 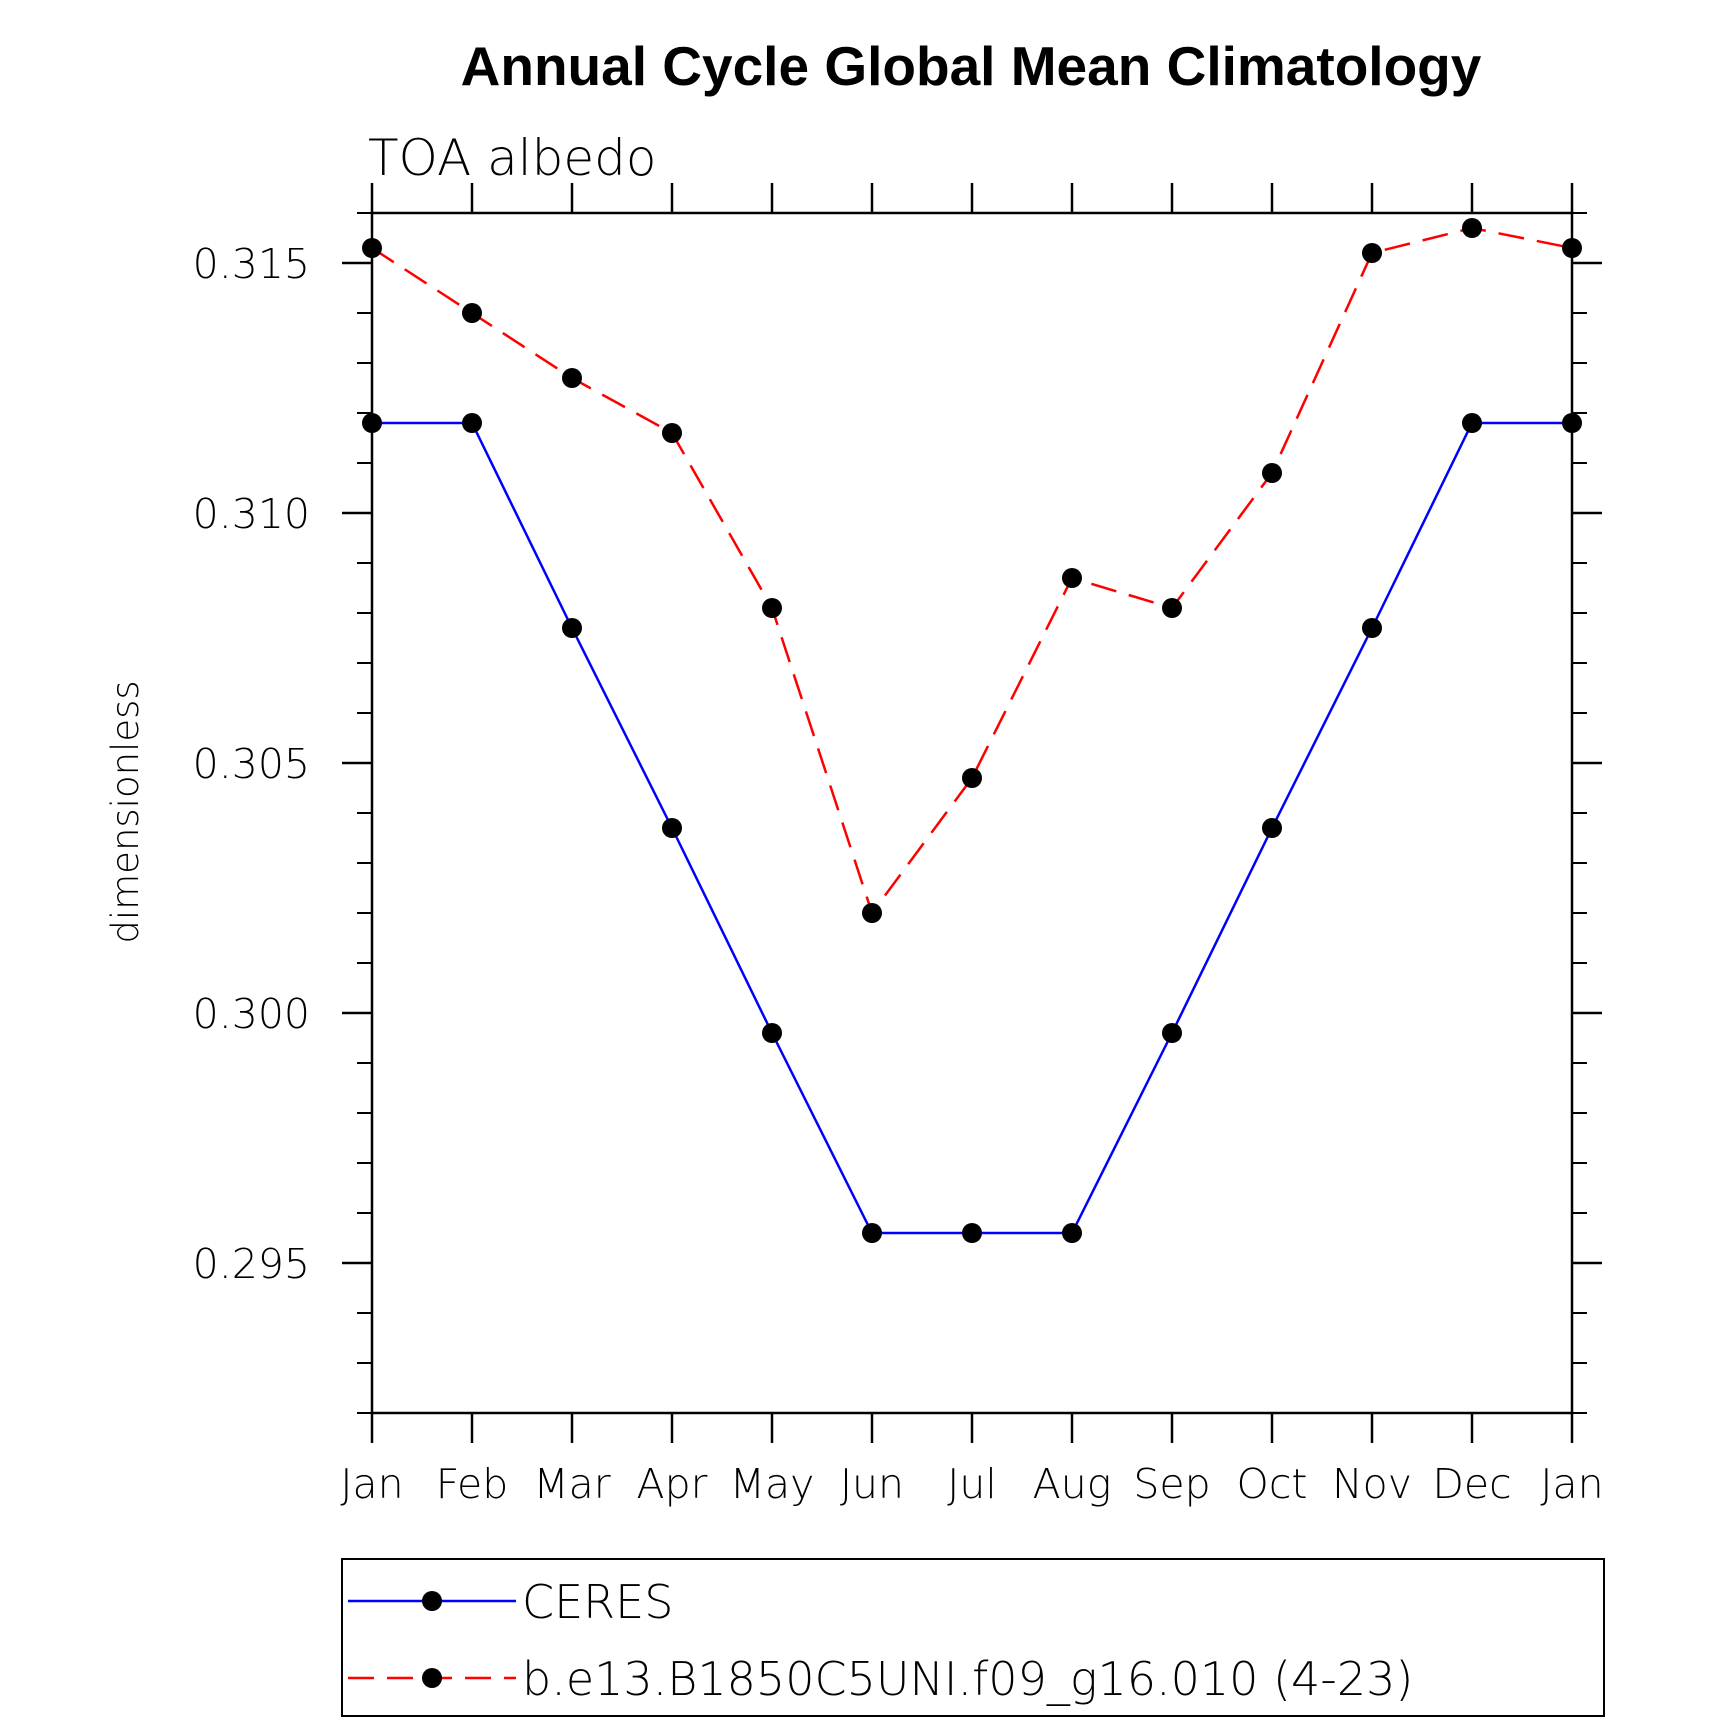 I want to click on y-tick-label: 0.315, so click(x=251, y=264).